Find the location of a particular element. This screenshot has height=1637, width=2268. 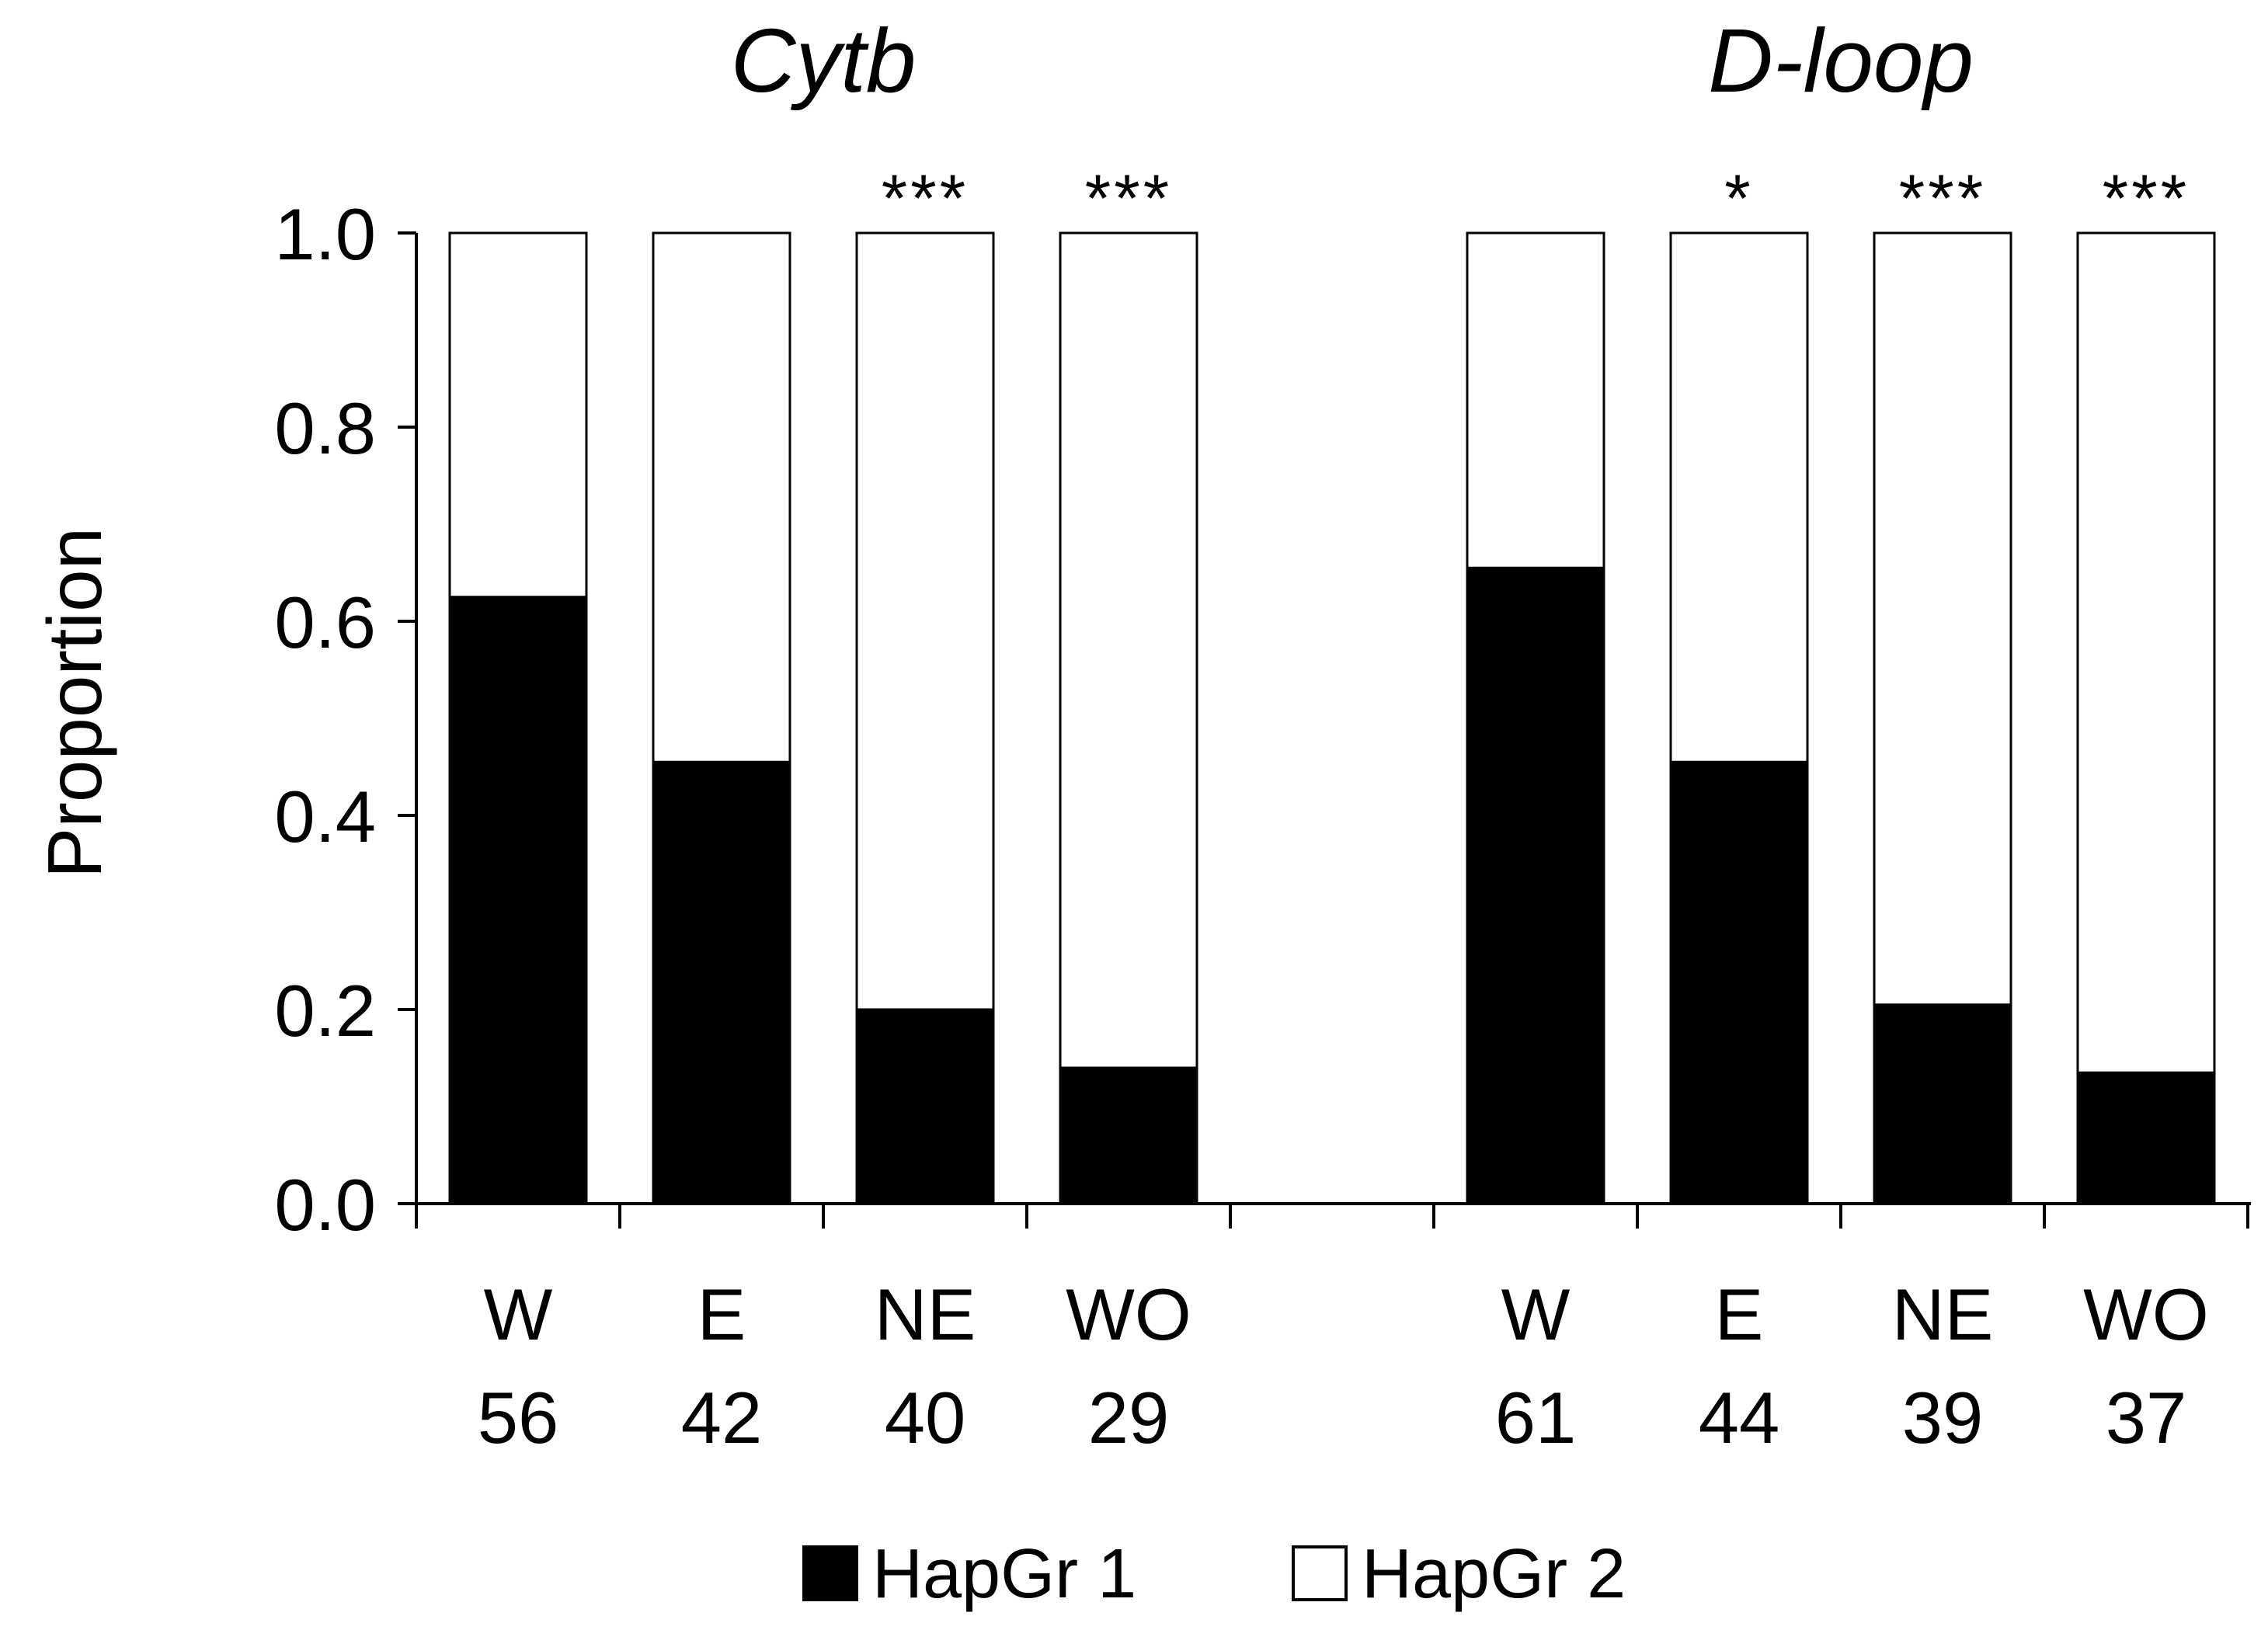

legend: HapGr 1 HapGr 2 is located at coordinates (1214, 1574).